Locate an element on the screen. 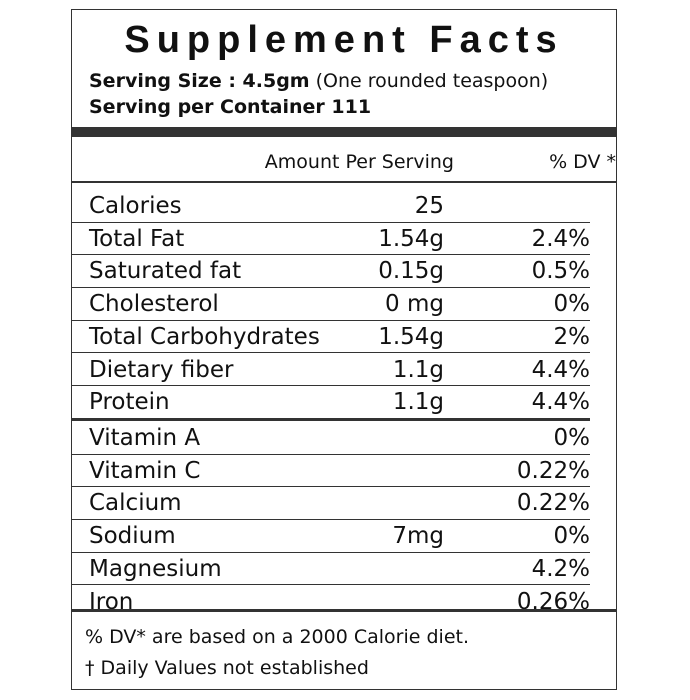 Image resolution: width=690 pixels, height=700 pixels. section-divider is located at coordinates (331, 419).